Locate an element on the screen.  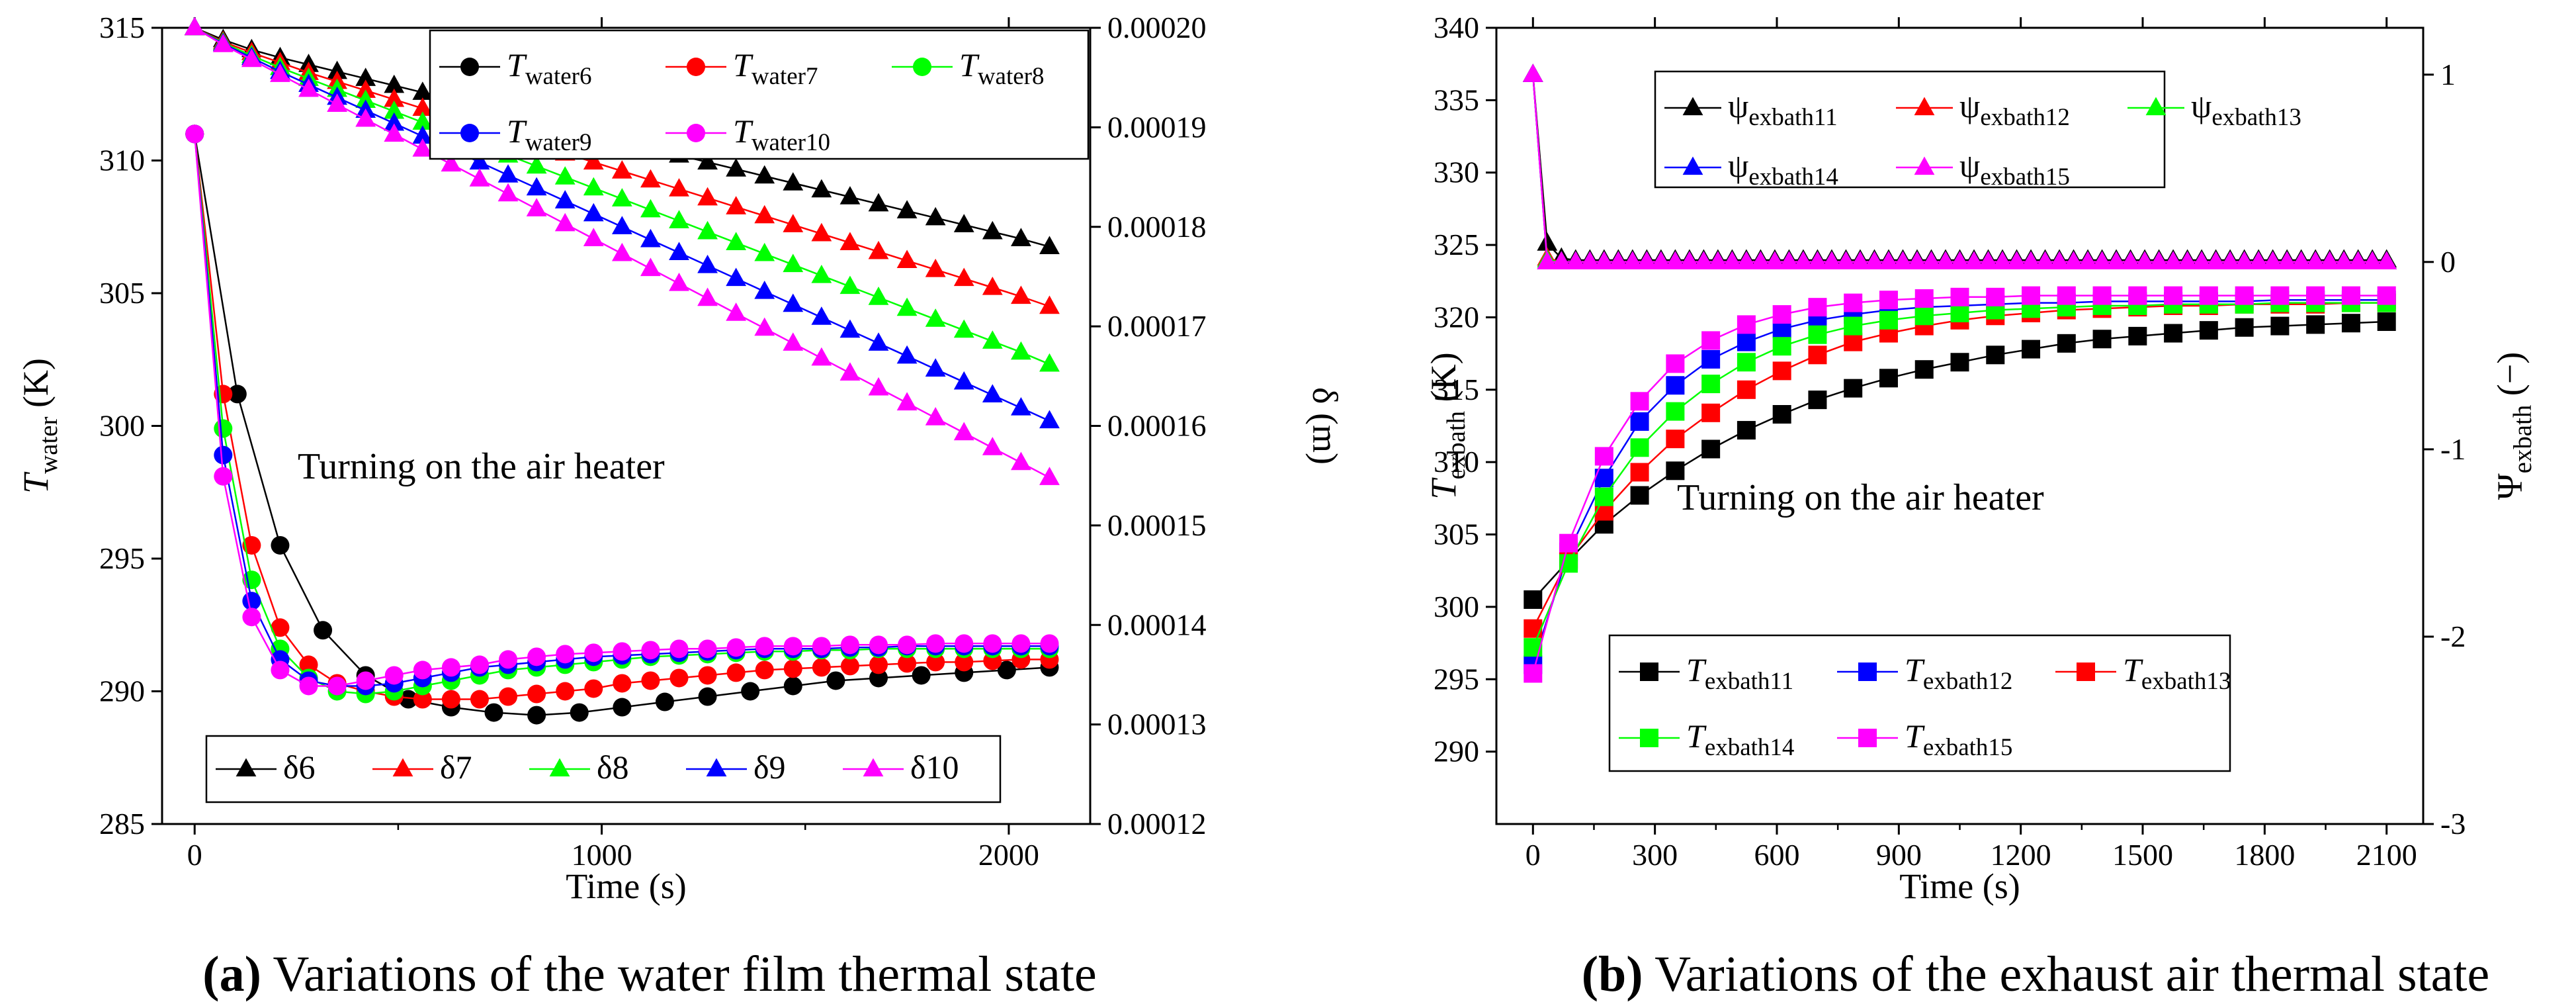
legend-label-main: T is located at coordinates (517, 64).